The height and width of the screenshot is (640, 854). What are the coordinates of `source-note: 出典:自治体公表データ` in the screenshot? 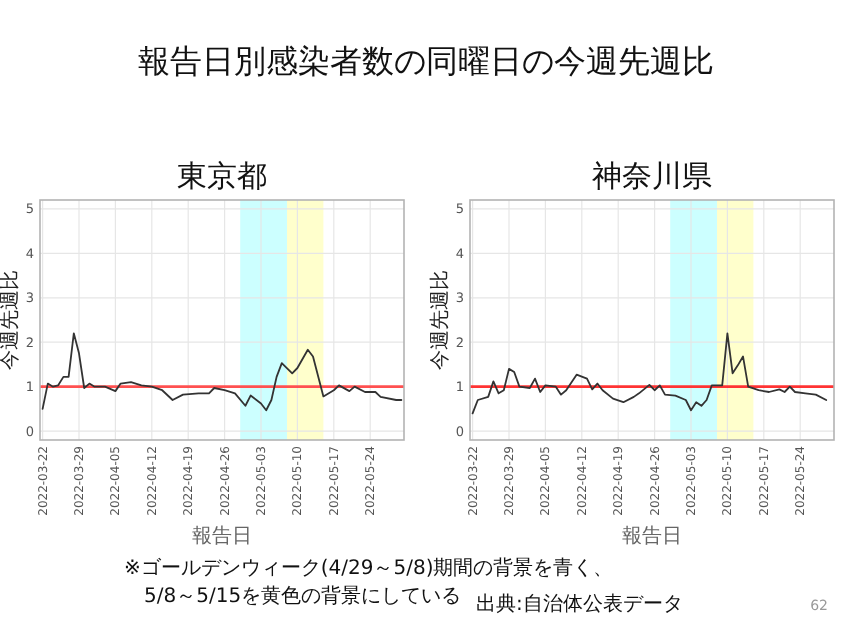 It's located at (579, 604).